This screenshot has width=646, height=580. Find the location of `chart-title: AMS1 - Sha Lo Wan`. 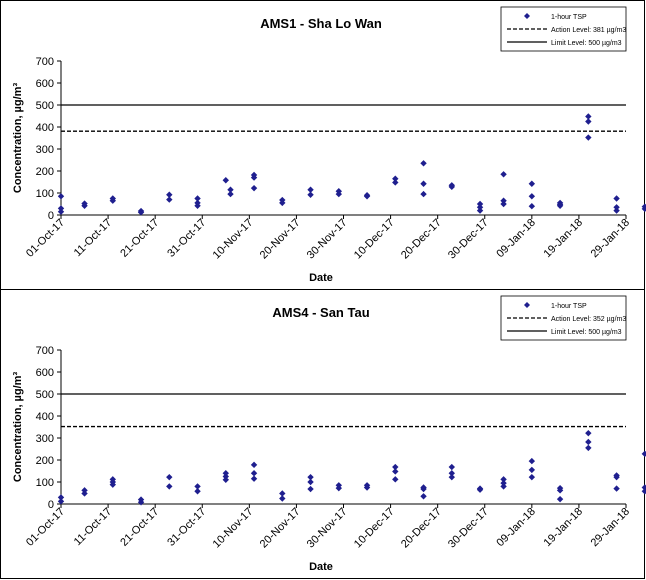

chart-title: AMS1 - Sha Lo Wan is located at coordinates (321, 23).